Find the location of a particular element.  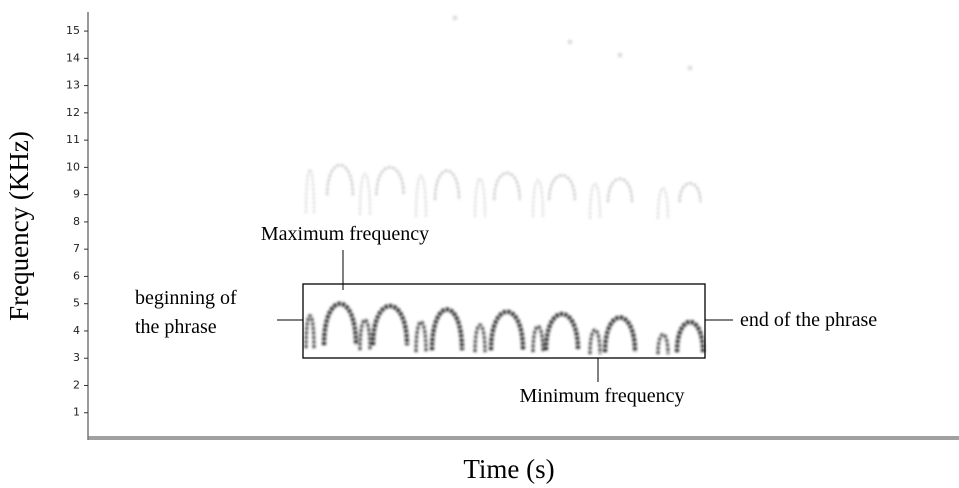

y-tick-label: 12 is located at coordinates (73, 112).